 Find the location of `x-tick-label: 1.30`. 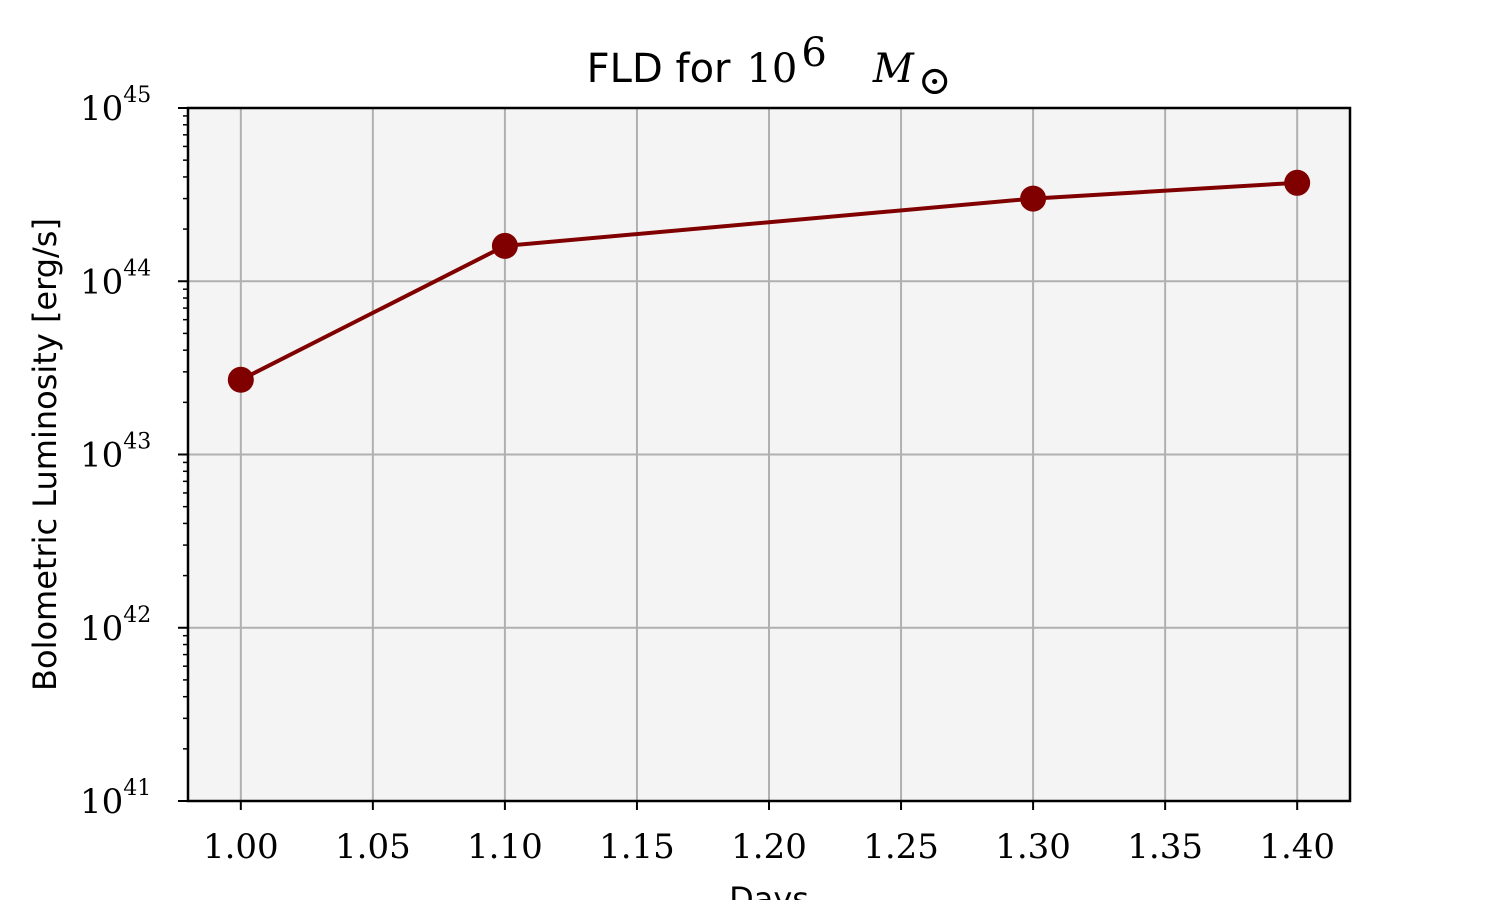

x-tick-label: 1.30 is located at coordinates (1033, 847).